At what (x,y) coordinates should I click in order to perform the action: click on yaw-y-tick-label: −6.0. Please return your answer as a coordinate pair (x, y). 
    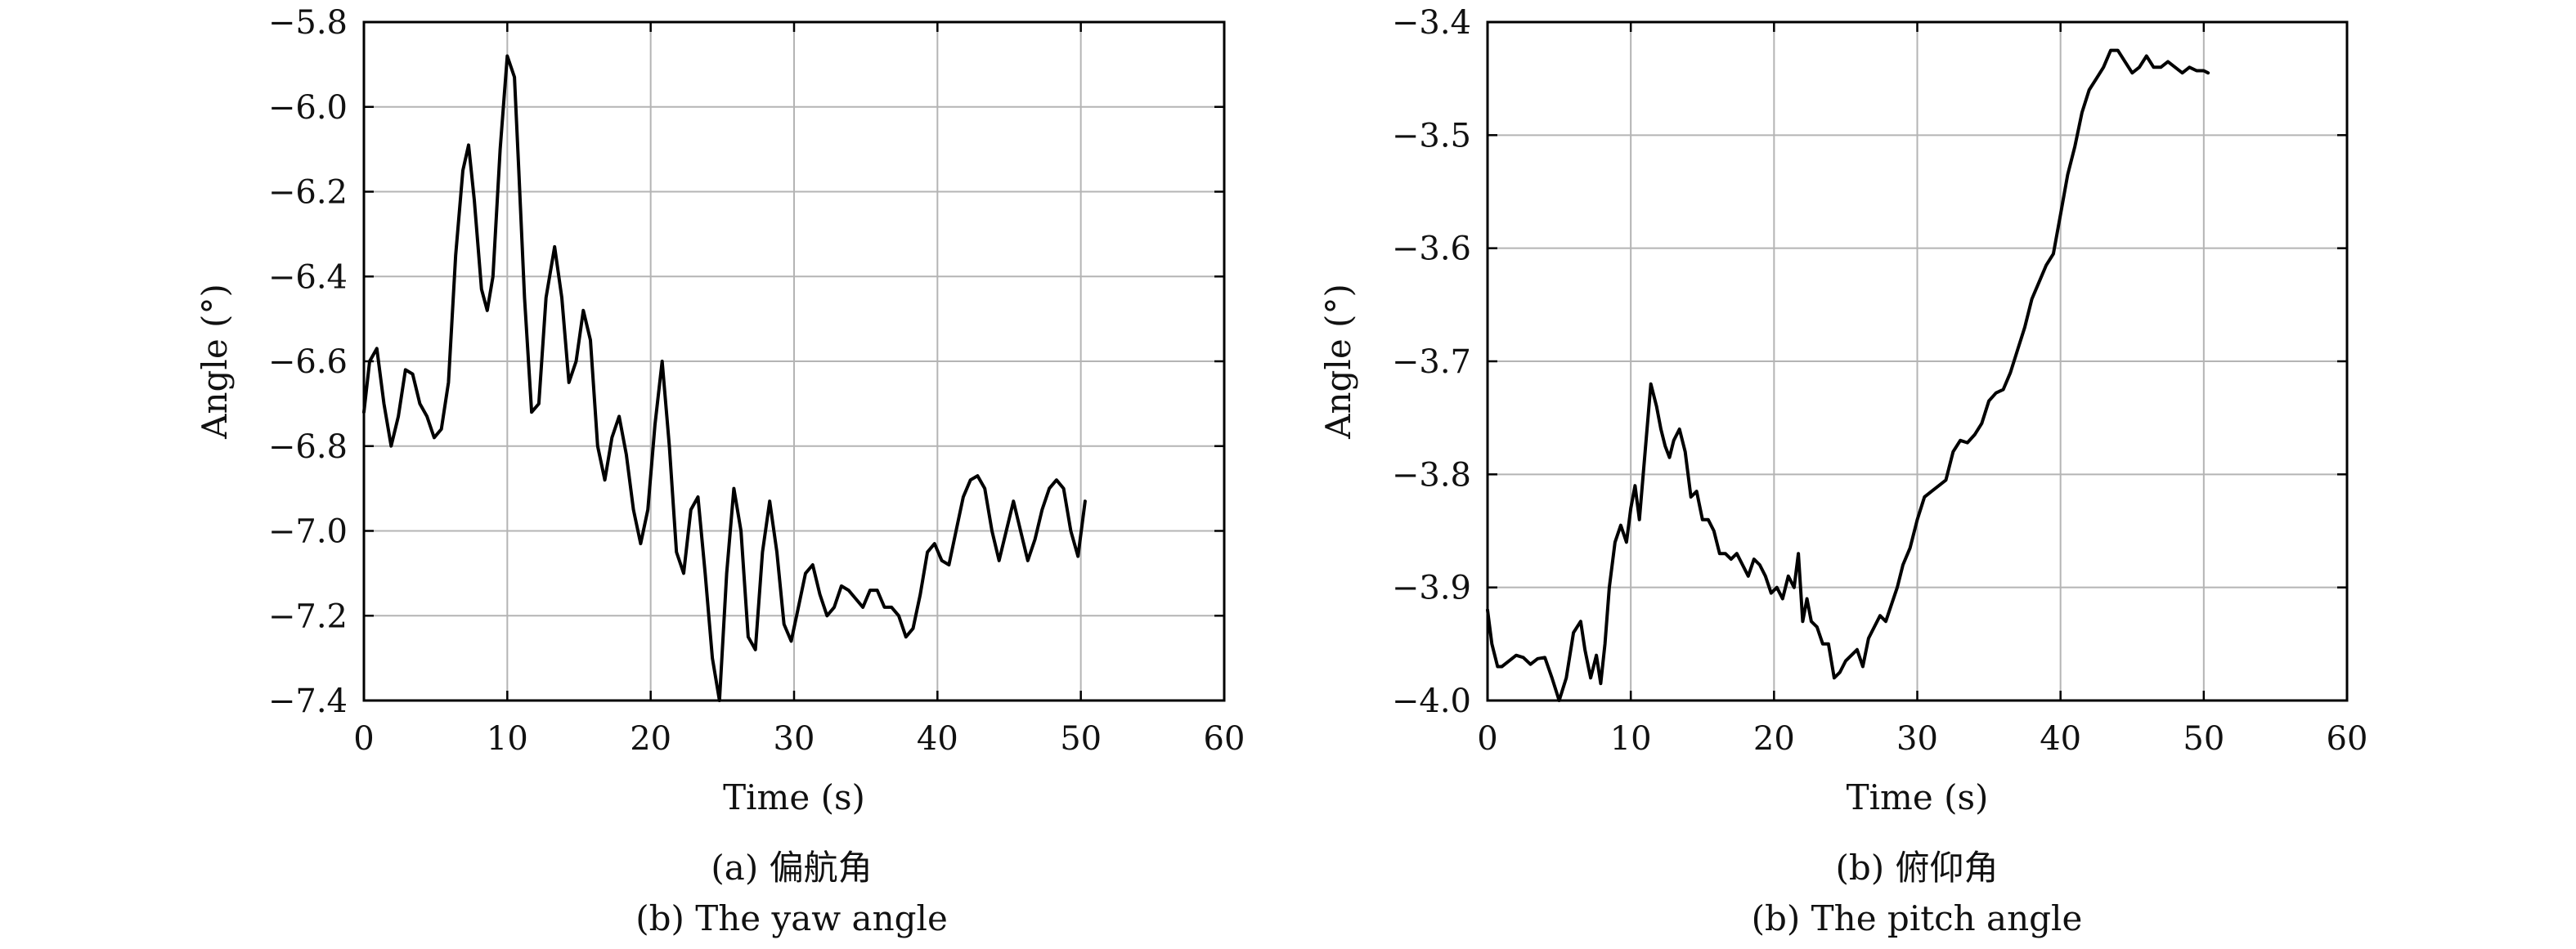
    Looking at the image, I should click on (308, 108).